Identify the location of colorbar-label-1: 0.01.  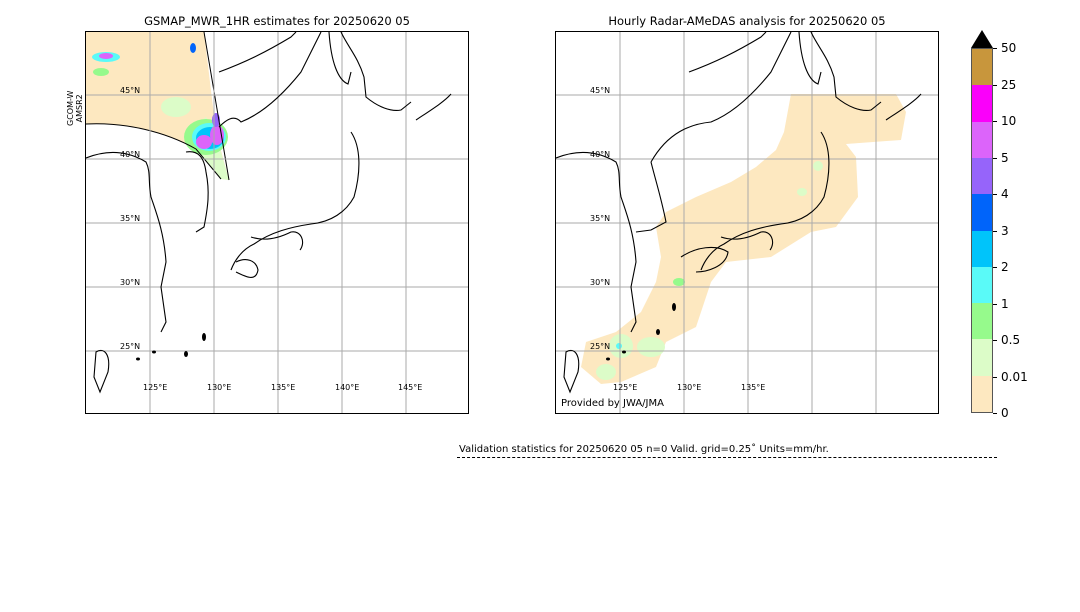
(1014, 377).